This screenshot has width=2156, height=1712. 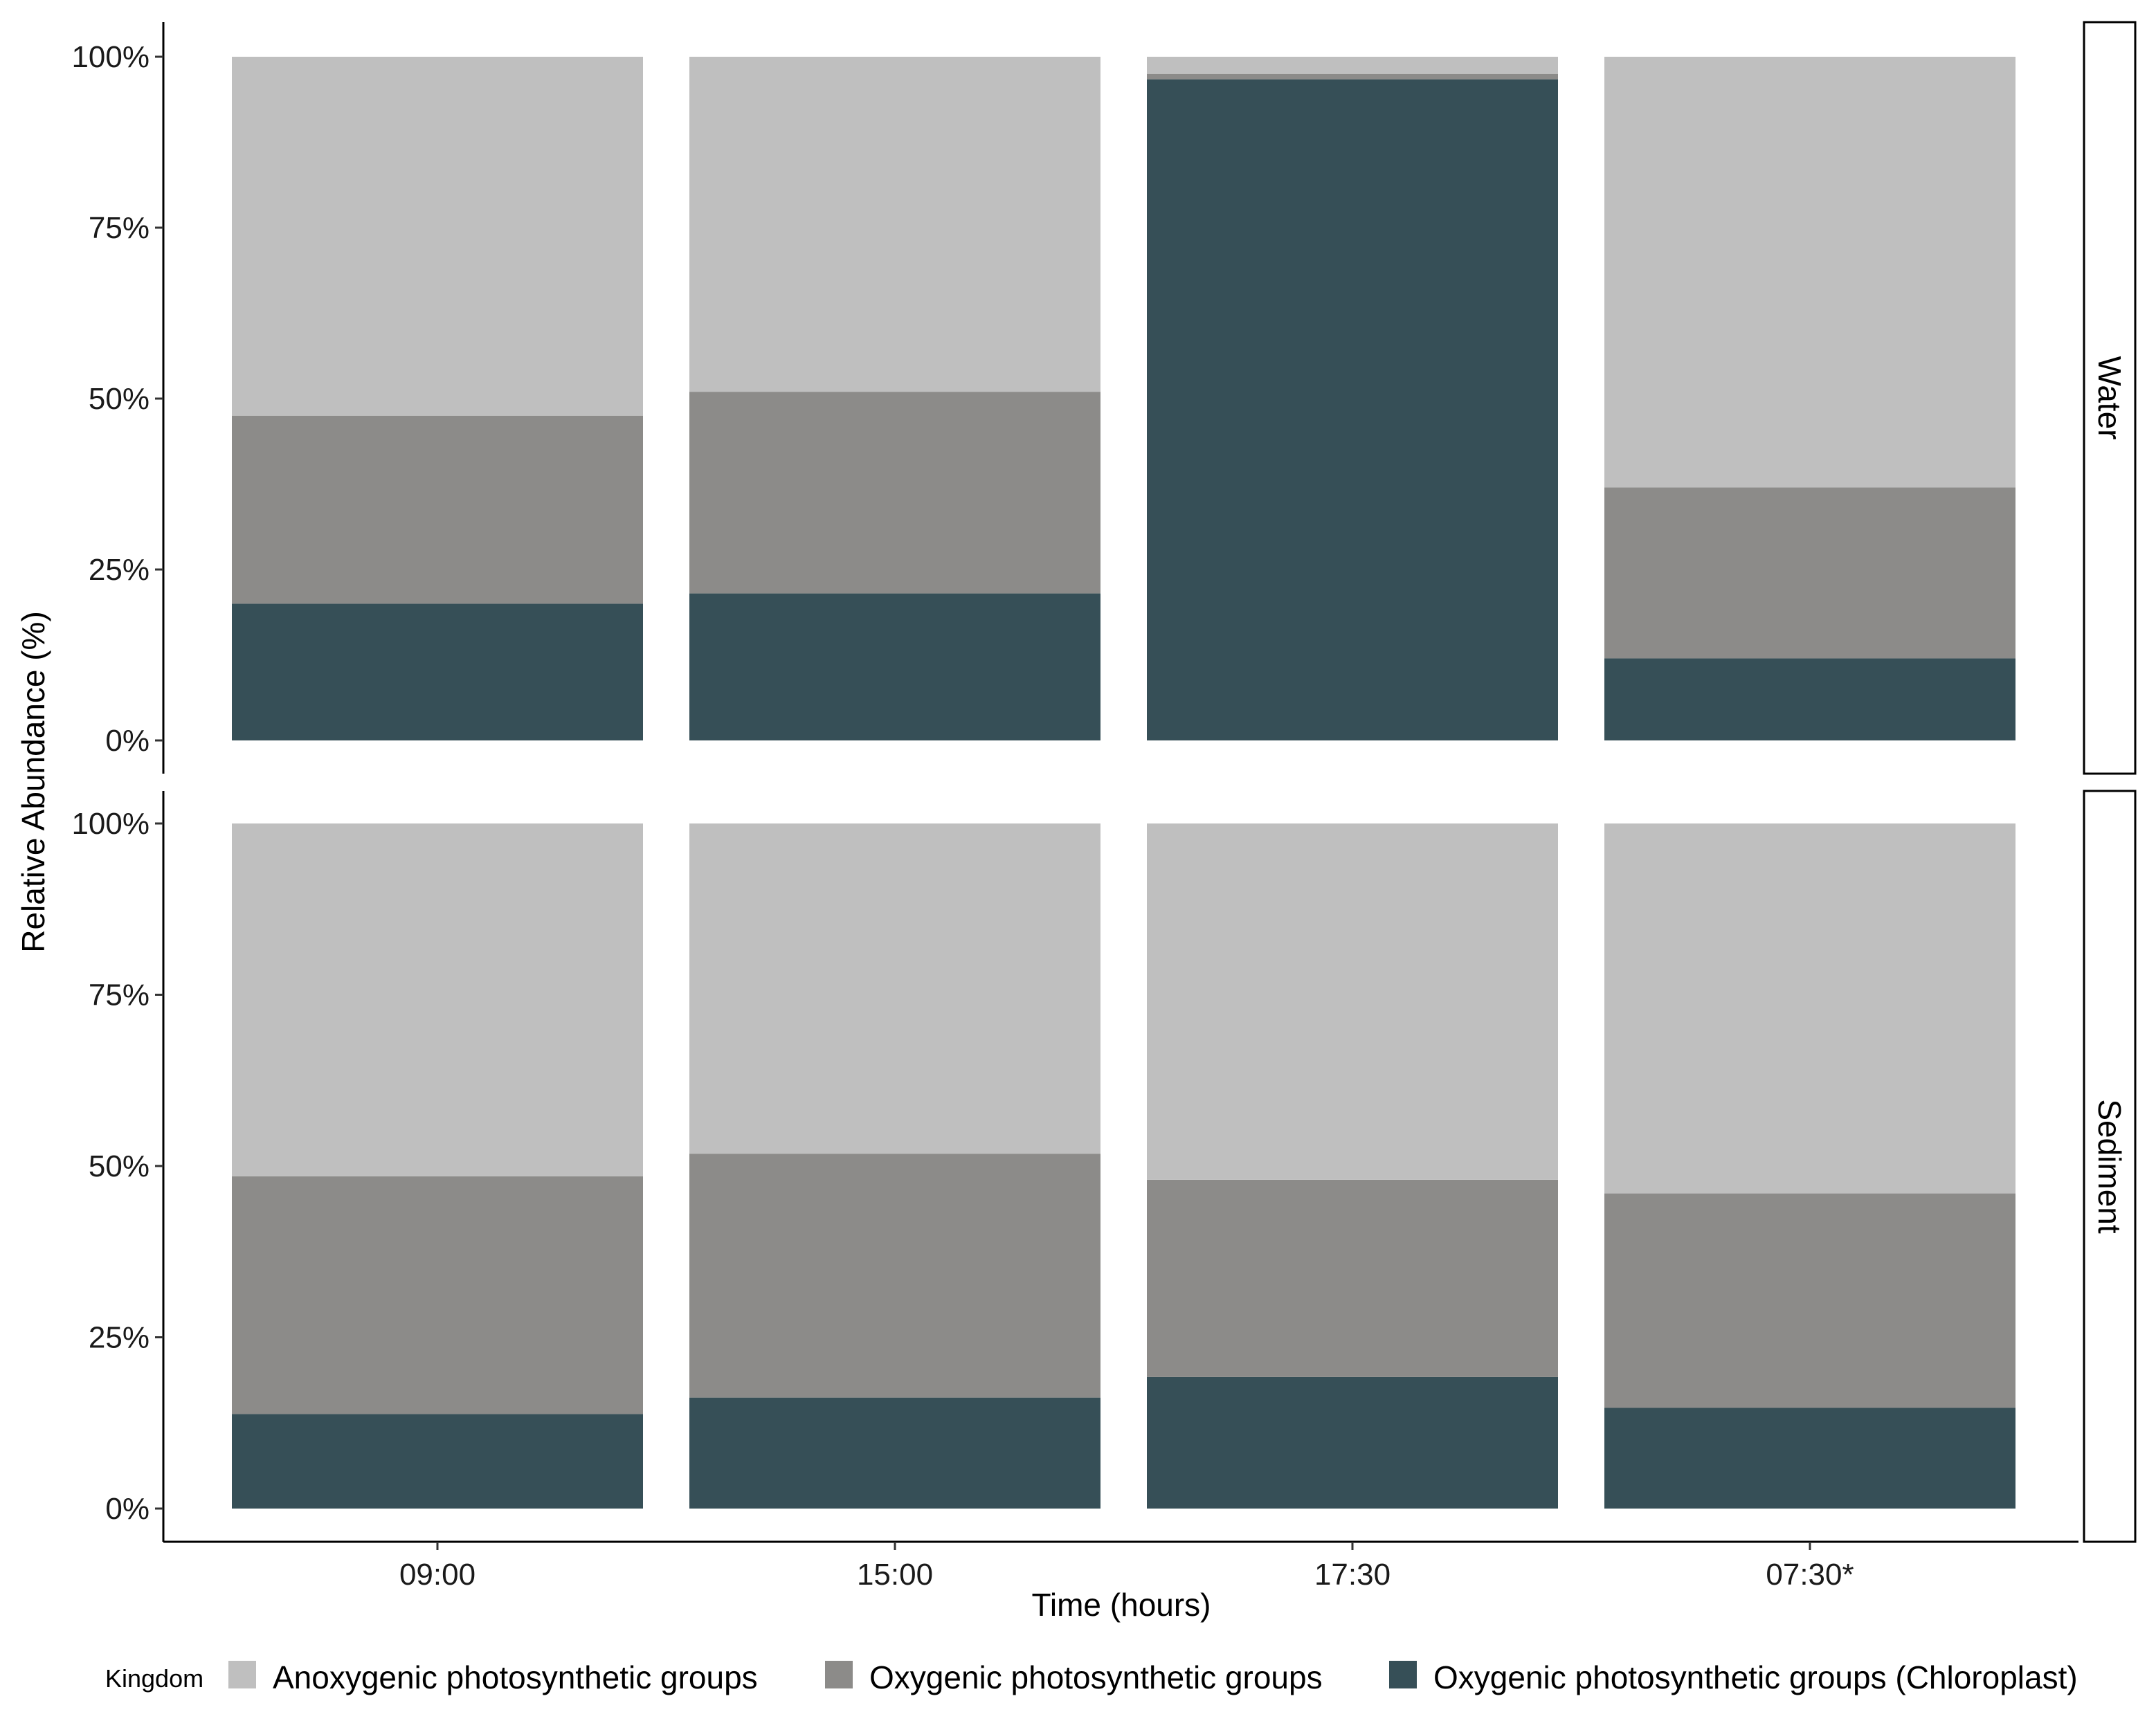 I want to click on x-tick-label: 09:00, so click(x=437, y=1575).